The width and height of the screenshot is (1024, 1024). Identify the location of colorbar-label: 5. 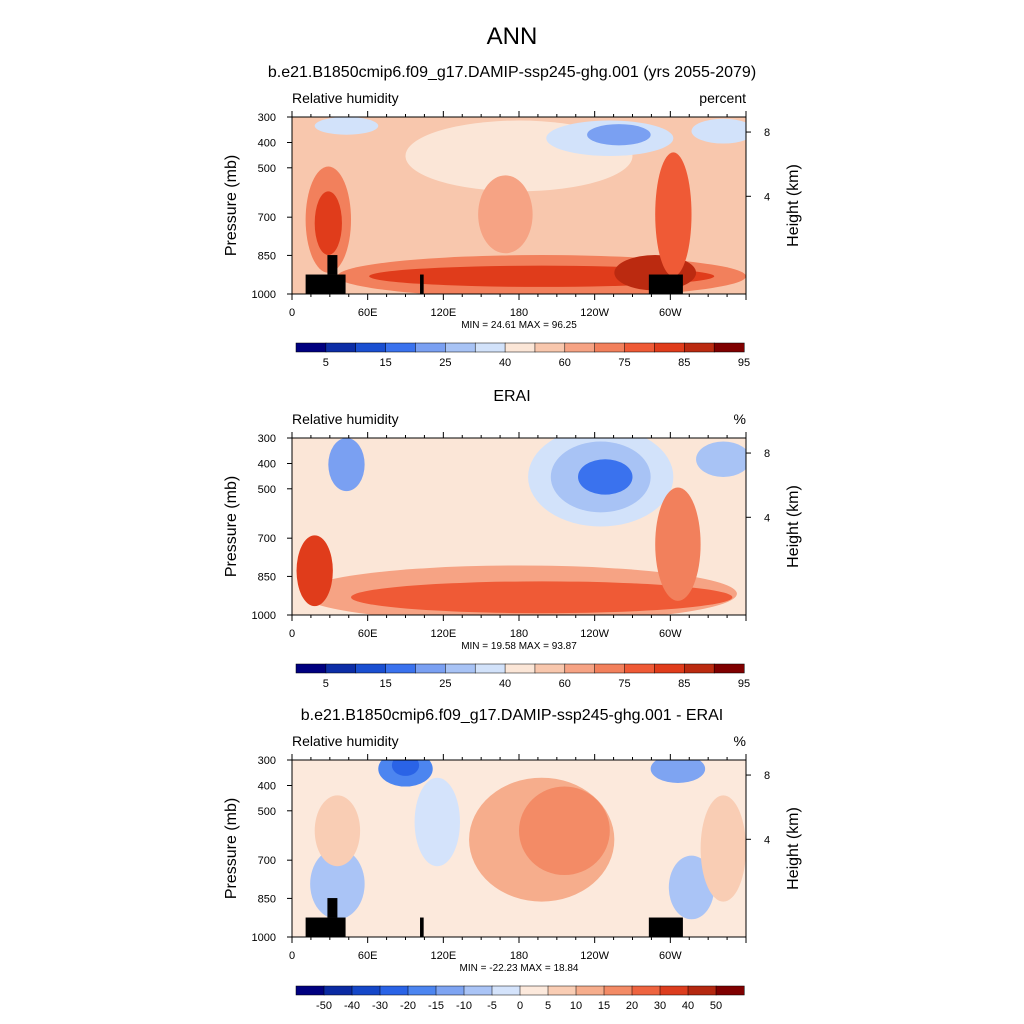
(548, 1006).